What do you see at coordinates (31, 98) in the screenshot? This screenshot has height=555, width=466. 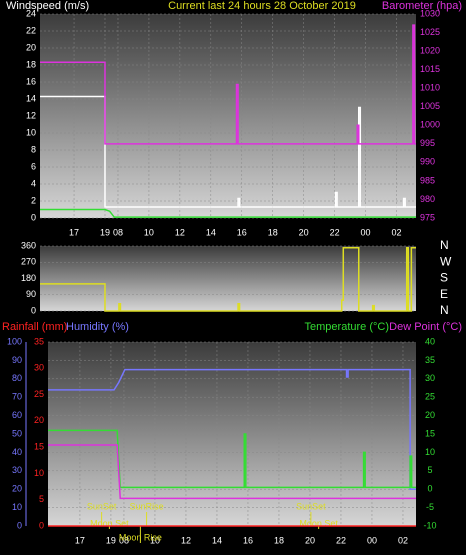 I see `y-tick-label: 14` at bounding box center [31, 98].